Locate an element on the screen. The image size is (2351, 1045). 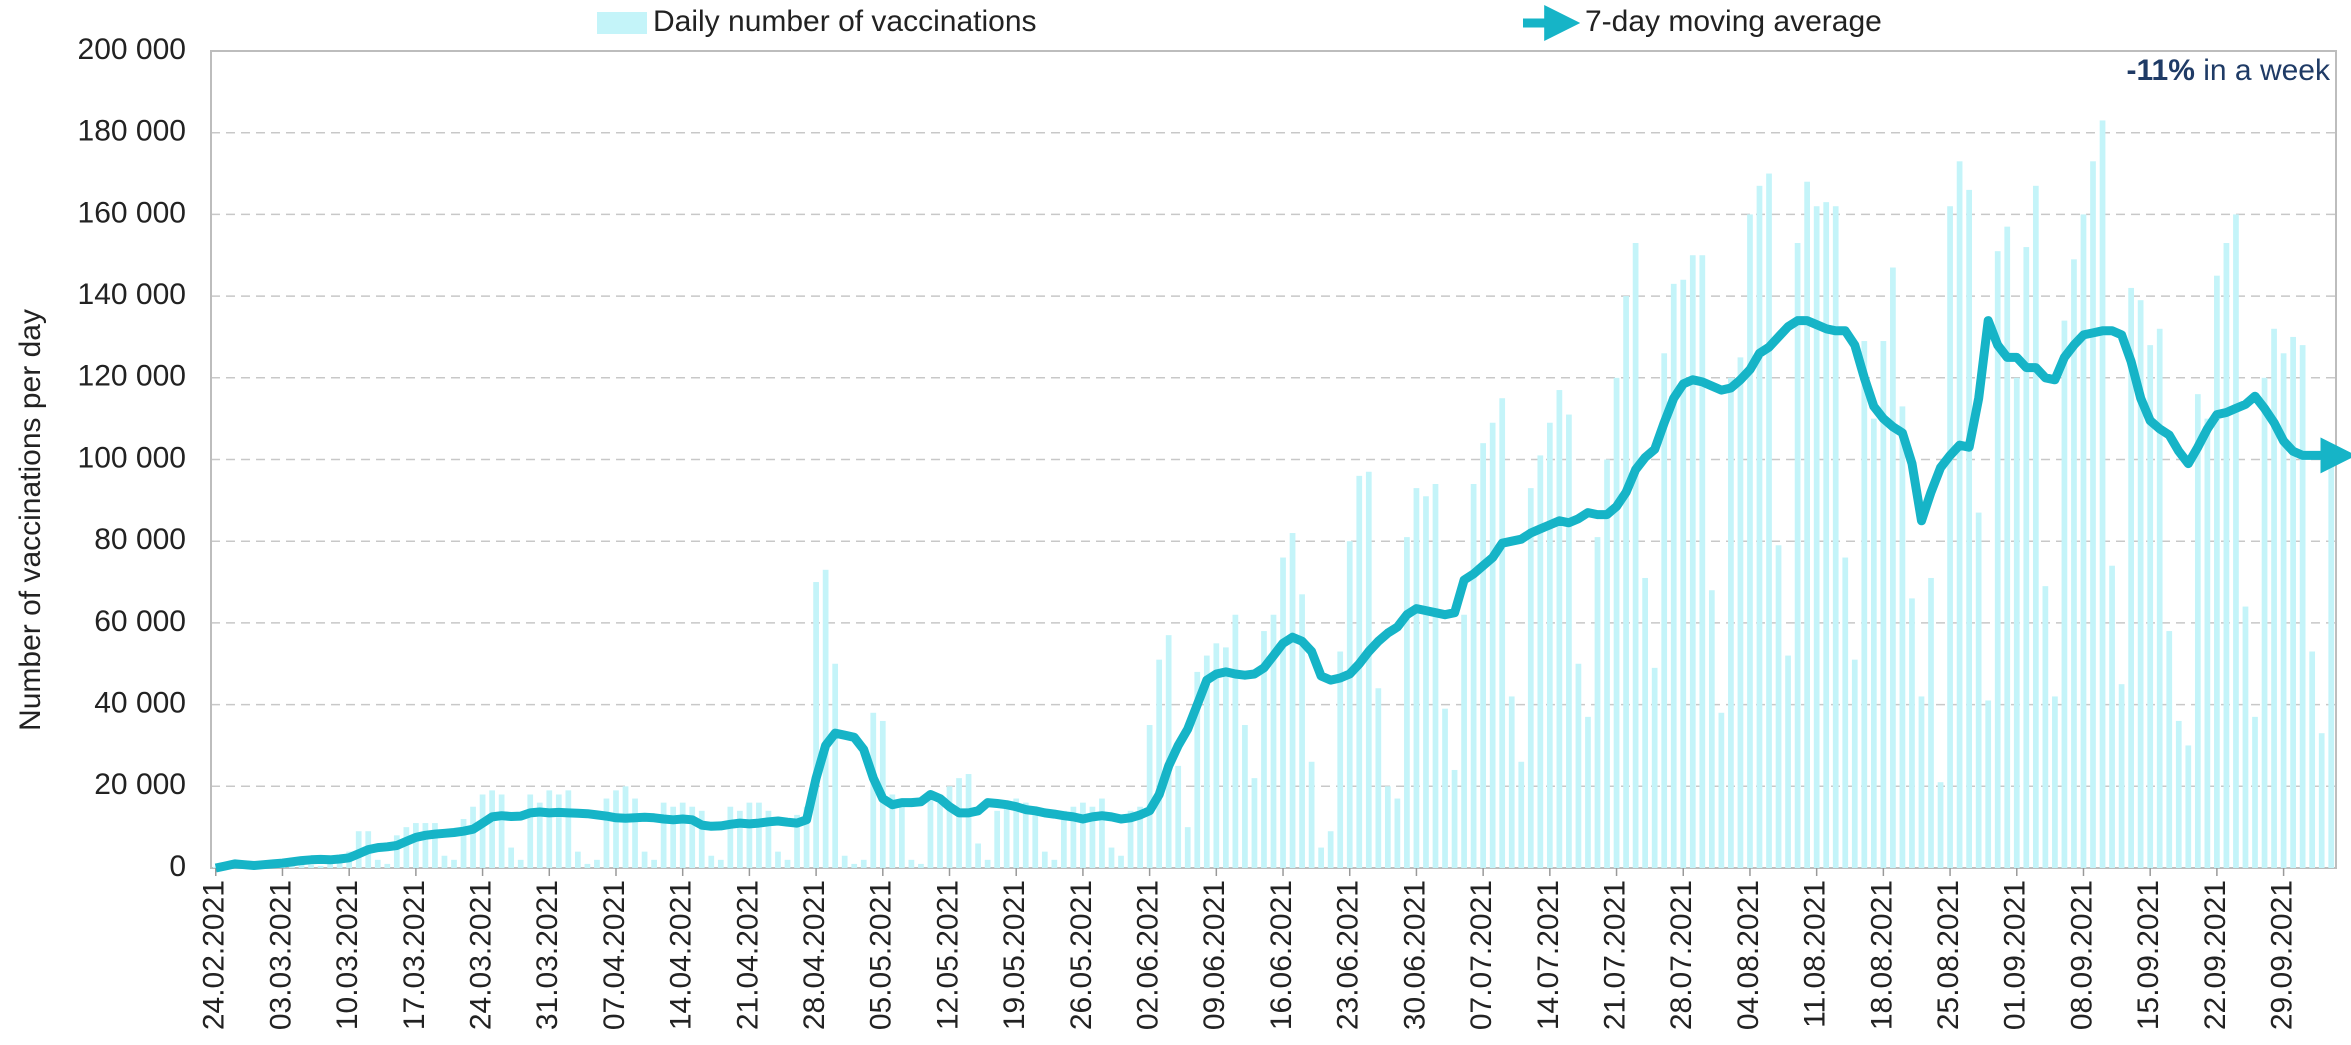
x-tick-label: 30.06.2021 is located at coordinates (1414, 955).